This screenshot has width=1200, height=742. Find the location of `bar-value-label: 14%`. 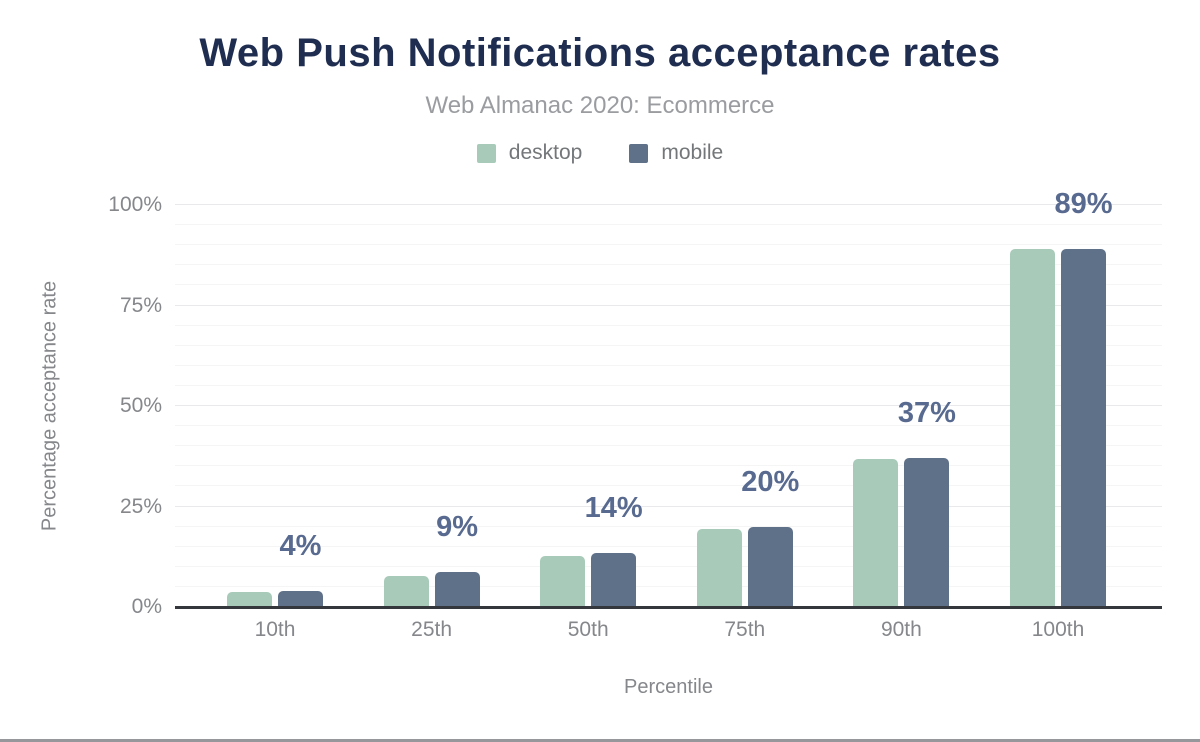

bar-value-label: 14% is located at coordinates (613, 507).